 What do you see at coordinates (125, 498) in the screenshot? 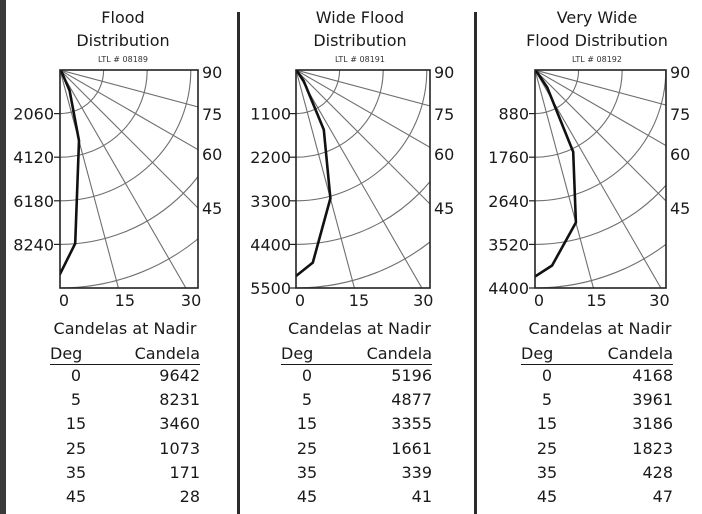
I see `table-row: 45 28` at bounding box center [125, 498].